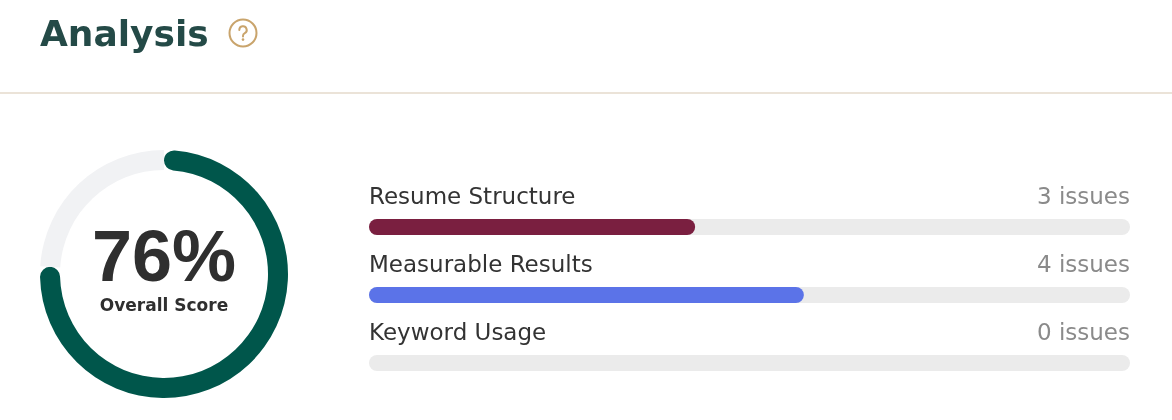 Image resolution: width=1172 pixels, height=420 pixels. I want to click on data-label: 3 issues, so click(1083, 195).